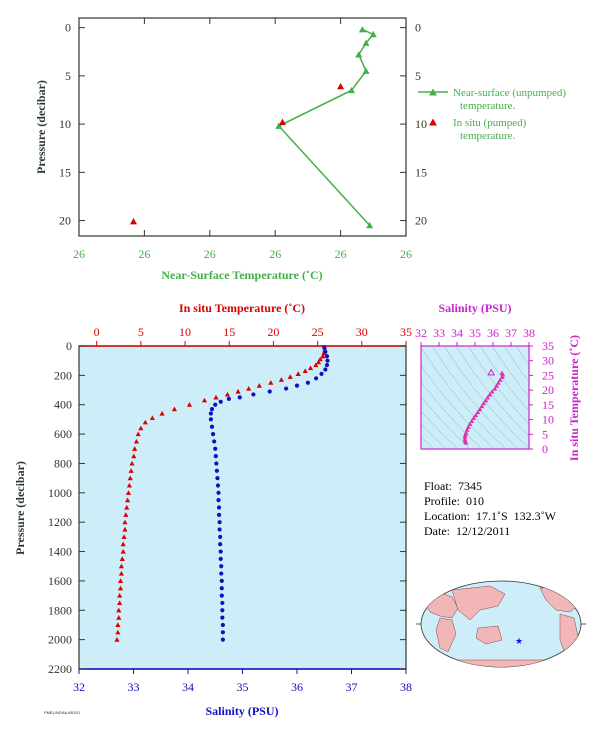 The width and height of the screenshot is (601, 732). Describe the element at coordinates (362, 332) in the screenshot. I see `temperature-tick-label: 30` at that location.